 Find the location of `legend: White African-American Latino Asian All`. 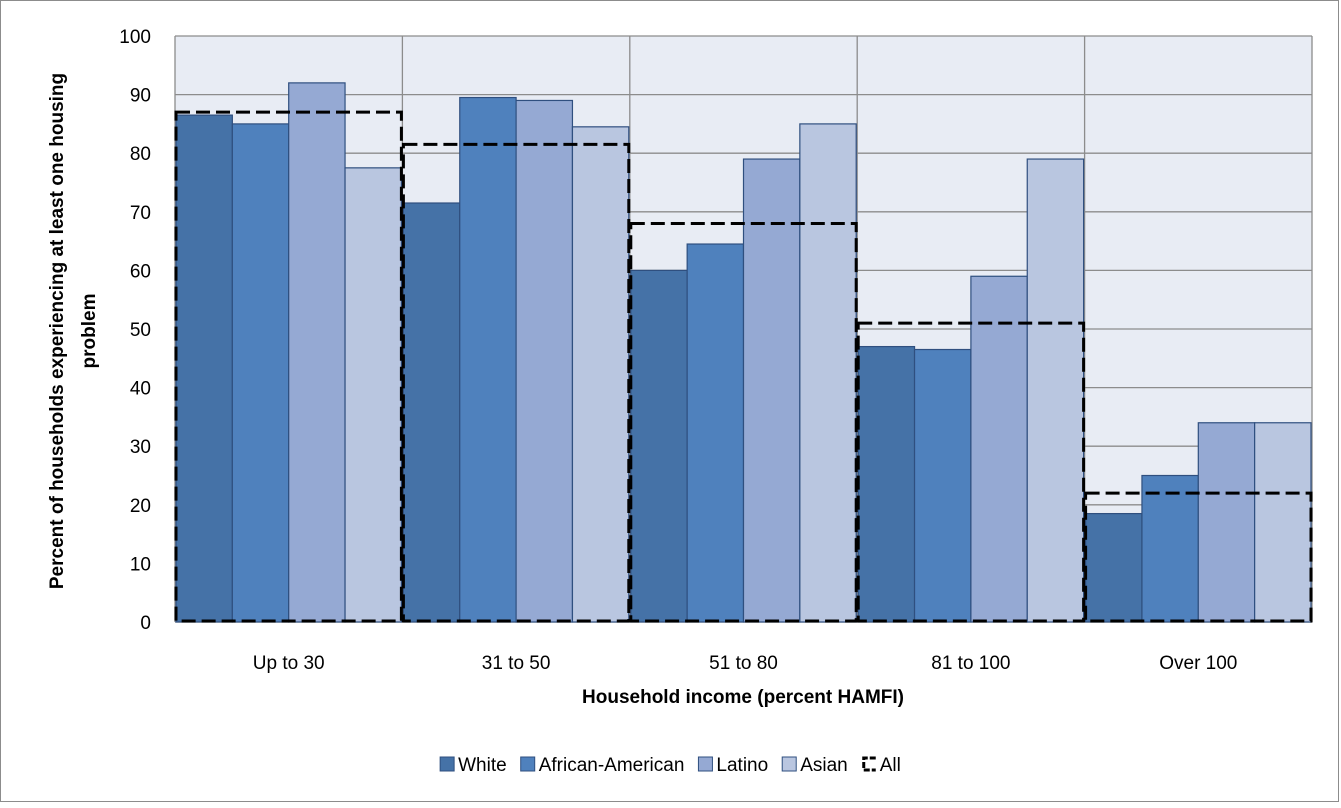

legend: White African-American Latino Asian All is located at coordinates (670, 765).